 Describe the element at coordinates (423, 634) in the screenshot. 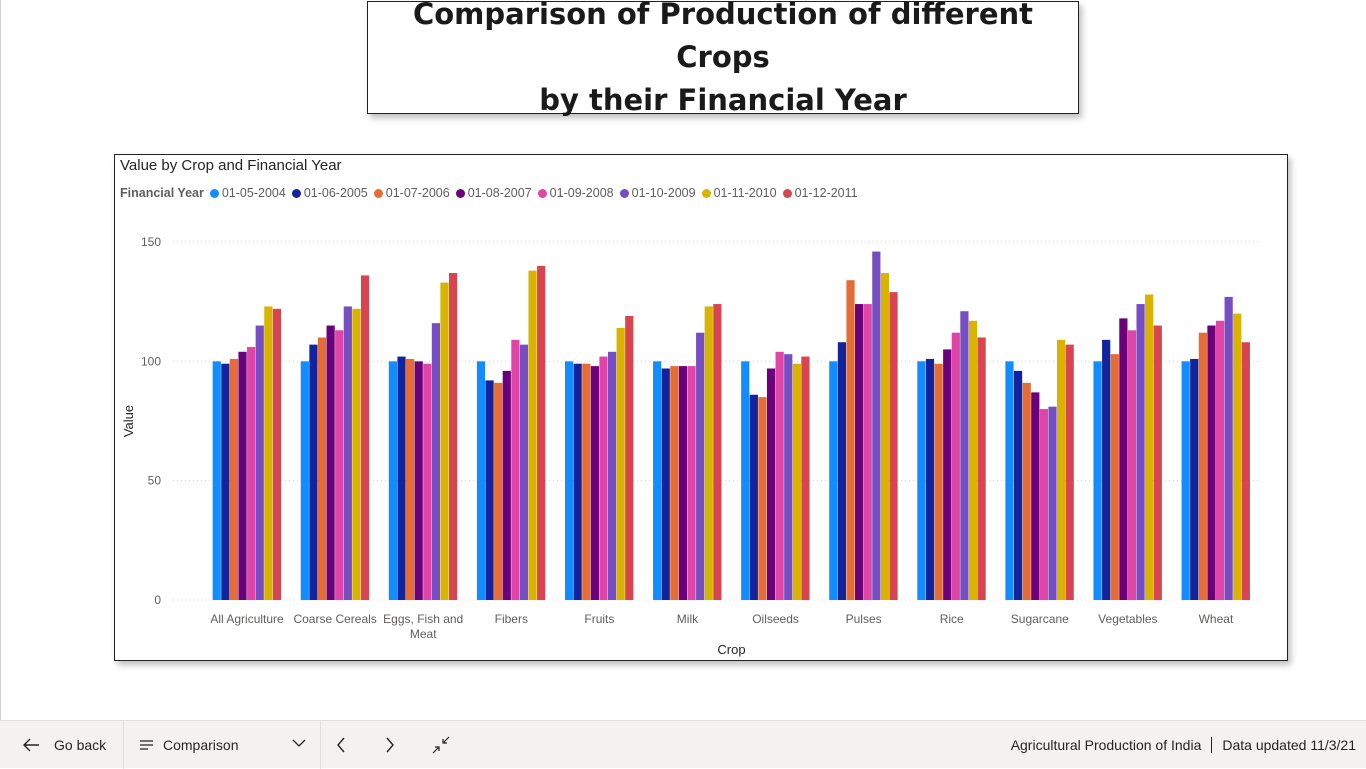

I see `x-tick-label: Meat` at that location.